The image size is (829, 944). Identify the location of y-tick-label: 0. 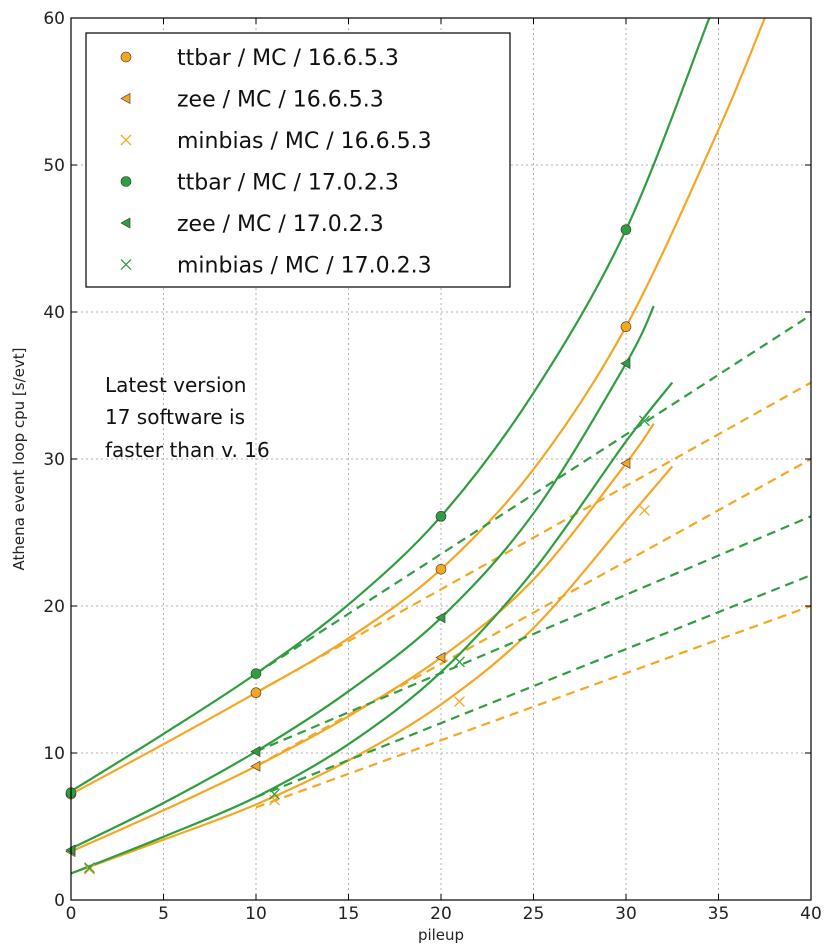
(59, 901).